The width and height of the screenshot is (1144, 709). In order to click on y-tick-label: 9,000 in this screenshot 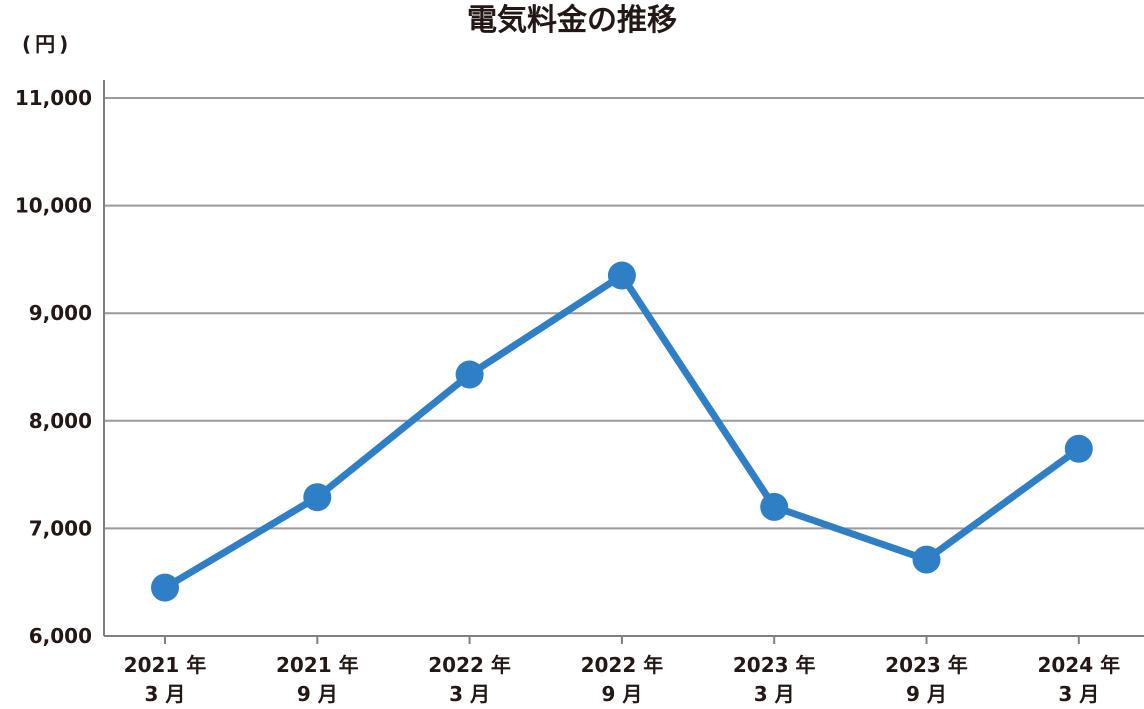, I will do `click(60, 313)`.